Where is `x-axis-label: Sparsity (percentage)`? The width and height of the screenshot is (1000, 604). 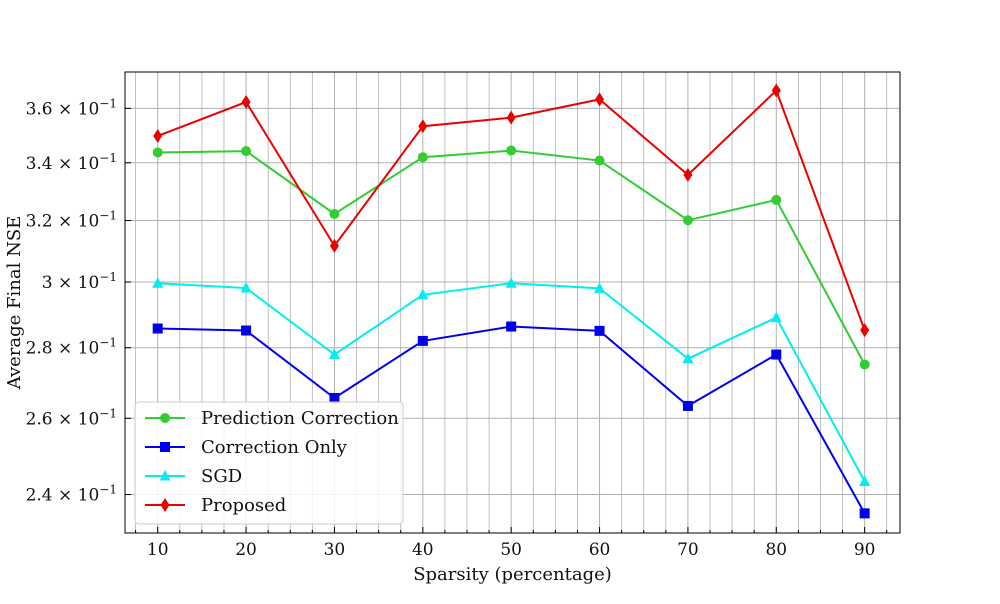
x-axis-label: Sparsity (percentage) is located at coordinates (512, 574).